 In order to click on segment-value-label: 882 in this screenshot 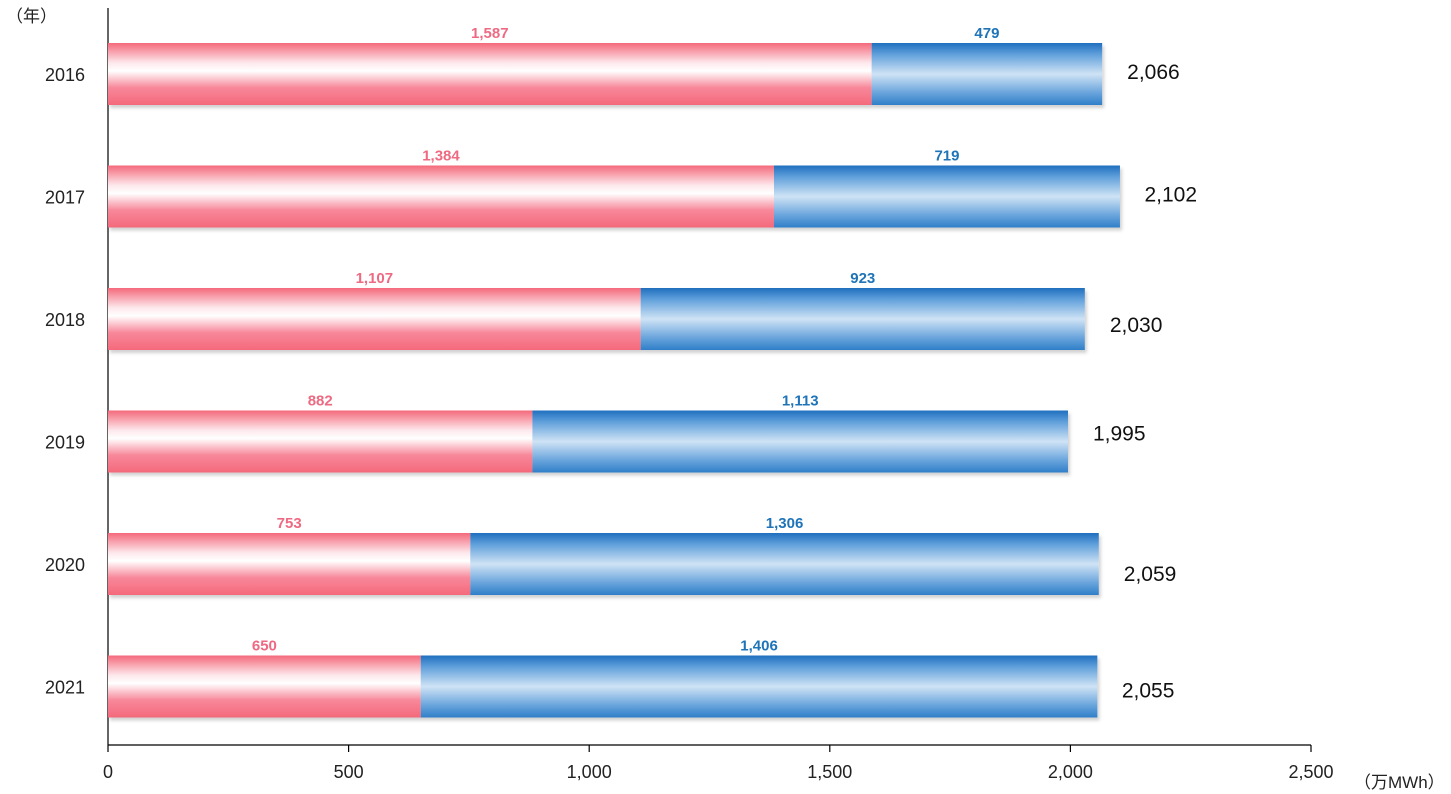, I will do `click(320, 401)`.